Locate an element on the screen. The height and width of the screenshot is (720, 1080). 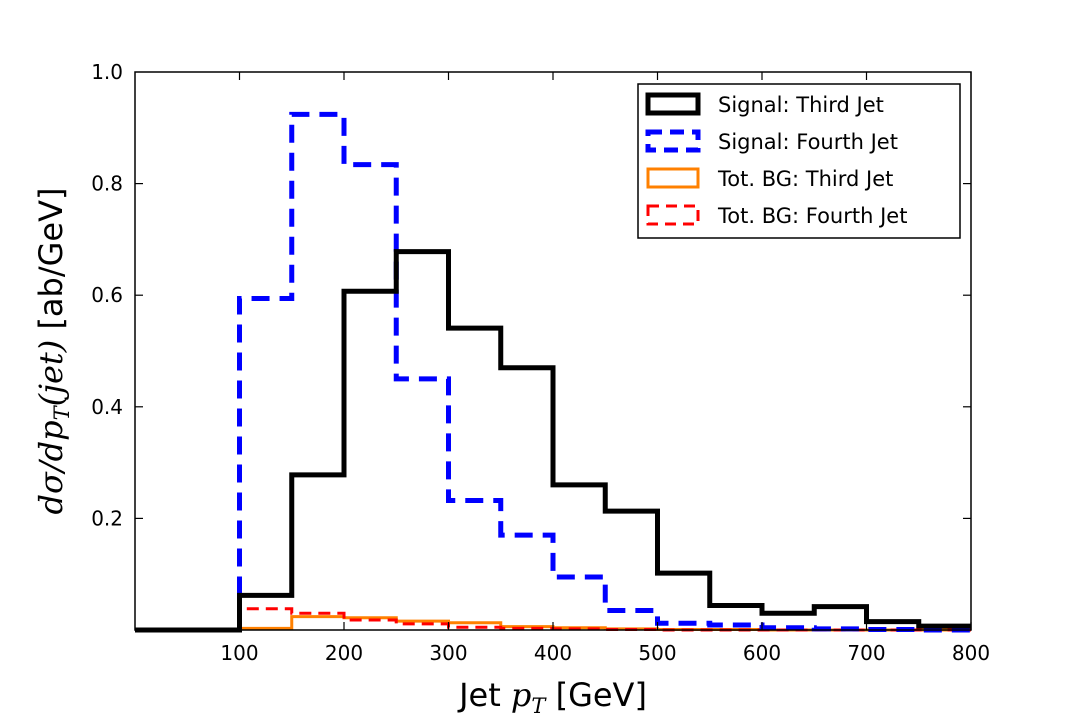
legend-box is located at coordinates (799, 161).